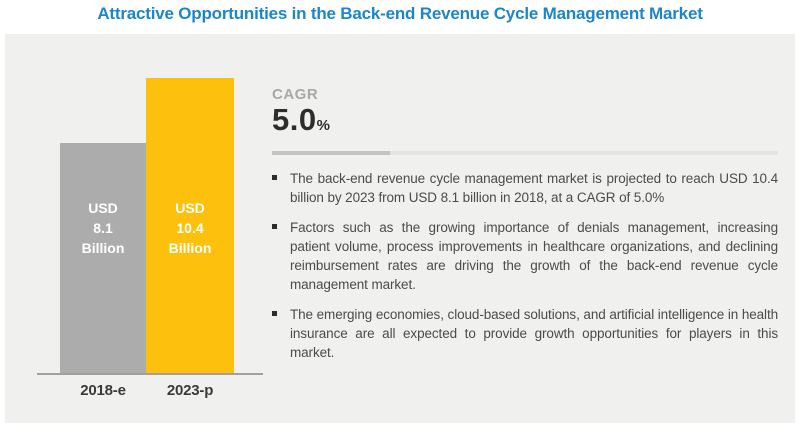  What do you see at coordinates (331, 153) in the screenshot?
I see `divider-accent` at bounding box center [331, 153].